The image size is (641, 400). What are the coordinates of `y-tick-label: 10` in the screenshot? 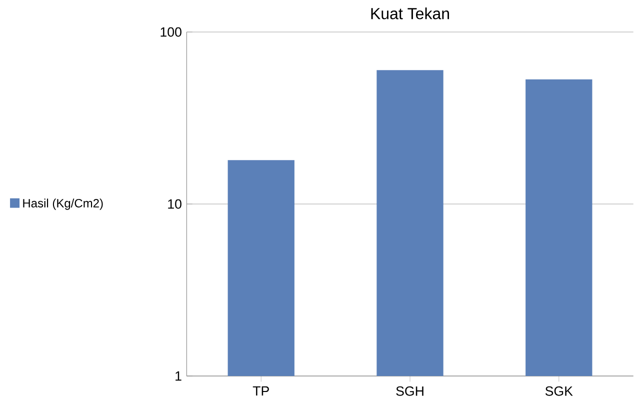 It's located at (175, 204).